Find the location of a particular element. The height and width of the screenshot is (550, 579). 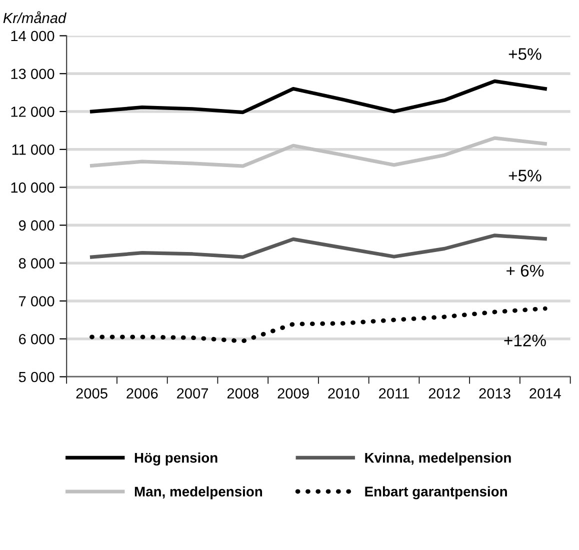

annotation: + 6% is located at coordinates (525, 270).